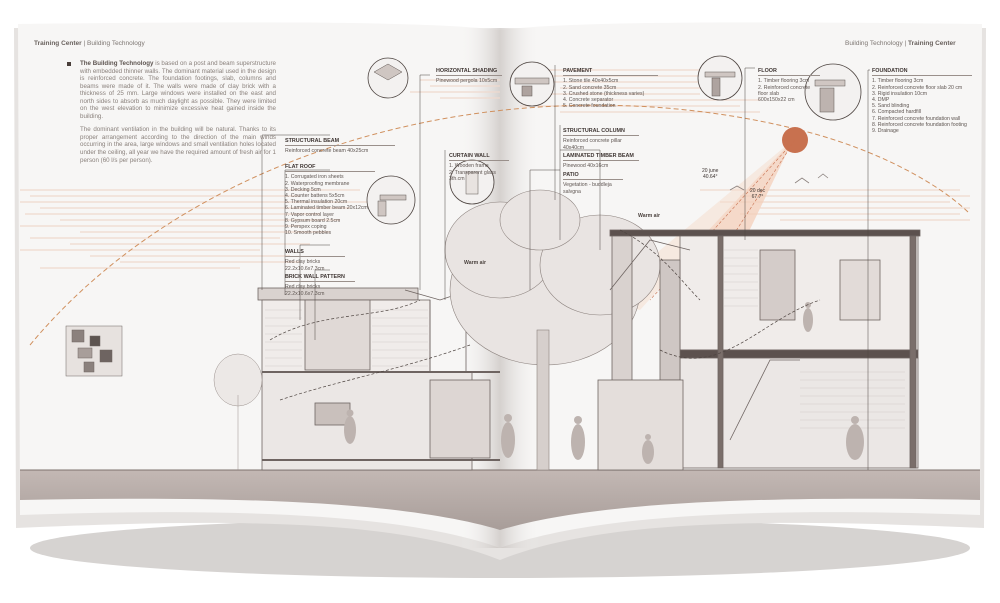 This screenshot has height=603, width=1000. What do you see at coordinates (330, 168) in the screenshot?
I see `label-title: FLAT ROOF` at bounding box center [330, 168].